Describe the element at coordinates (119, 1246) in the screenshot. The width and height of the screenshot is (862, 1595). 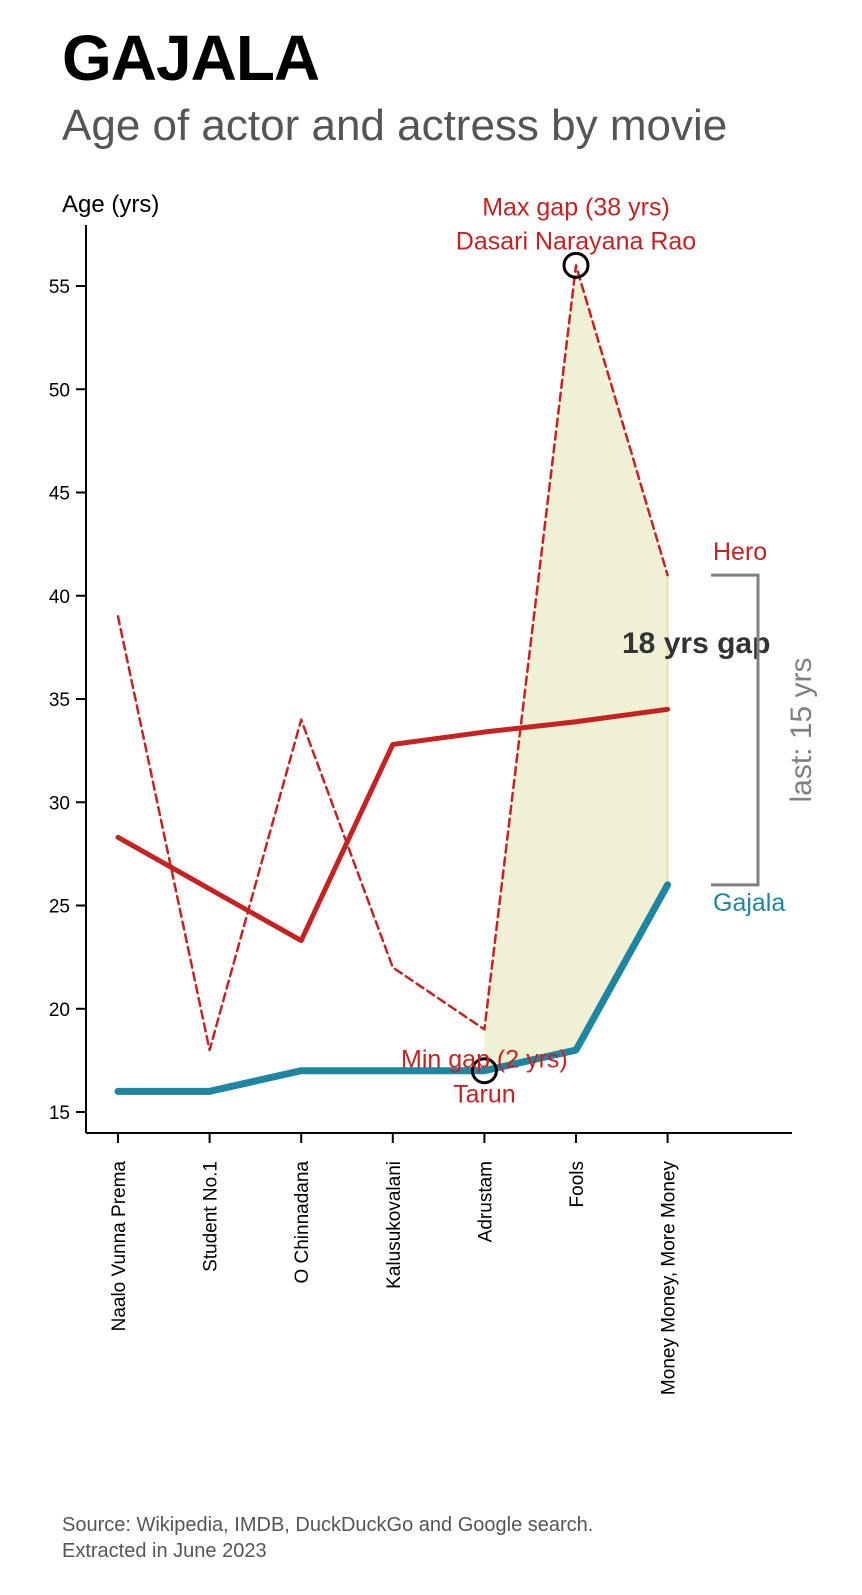
I see `x-tick-label: Naalo Vunna Prema` at that location.